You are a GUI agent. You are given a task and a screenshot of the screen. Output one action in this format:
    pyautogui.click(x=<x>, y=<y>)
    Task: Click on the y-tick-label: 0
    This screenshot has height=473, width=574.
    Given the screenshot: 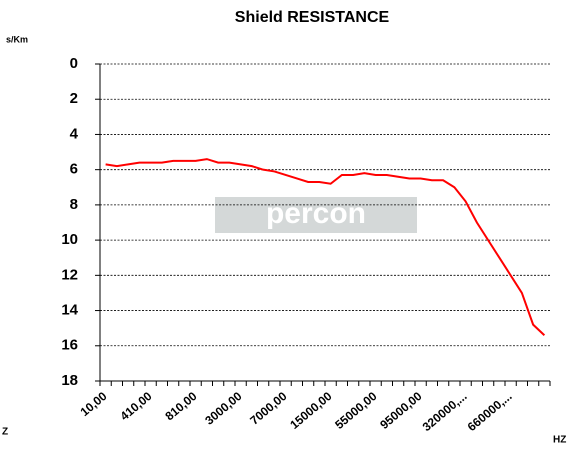 What is the action you would take?
    pyautogui.click(x=74, y=63)
    